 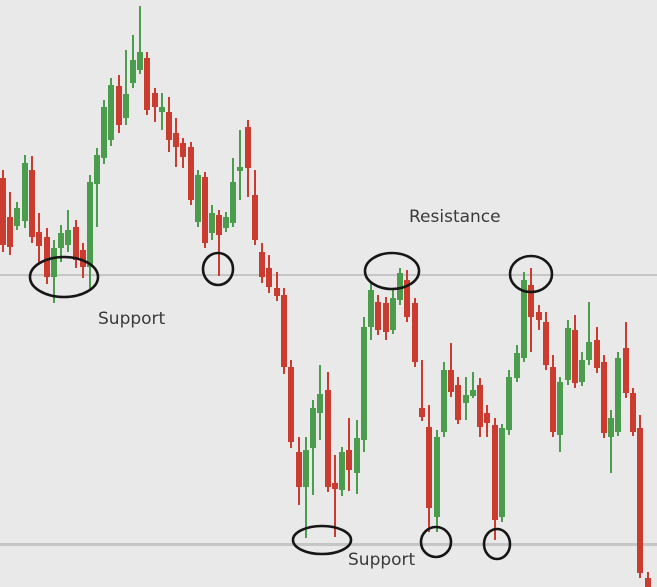 What do you see at coordinates (455, 217) in the screenshot?
I see `resistance-label: Resistance` at bounding box center [455, 217].